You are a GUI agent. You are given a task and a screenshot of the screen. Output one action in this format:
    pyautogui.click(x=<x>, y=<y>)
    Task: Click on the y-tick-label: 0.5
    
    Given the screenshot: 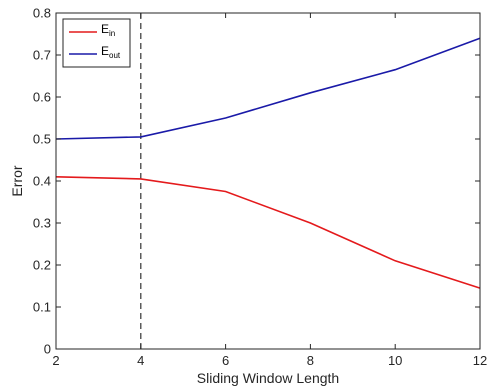 What is the action you would take?
    pyautogui.click(x=42, y=139)
    